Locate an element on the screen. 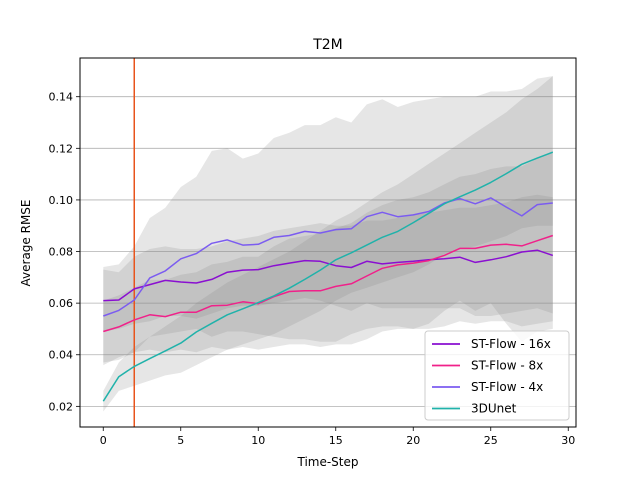  x-tick-label: 30 is located at coordinates (568, 440).